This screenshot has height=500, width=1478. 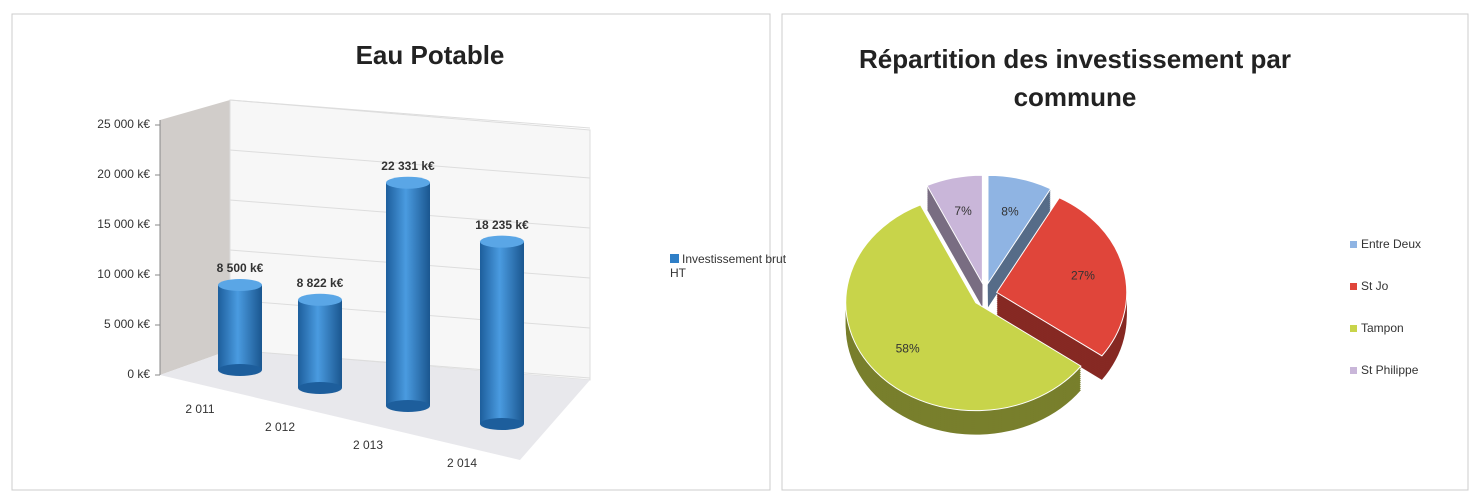 What do you see at coordinates (1391, 244) in the screenshot?
I see `legend-label: Entre Deux` at bounding box center [1391, 244].